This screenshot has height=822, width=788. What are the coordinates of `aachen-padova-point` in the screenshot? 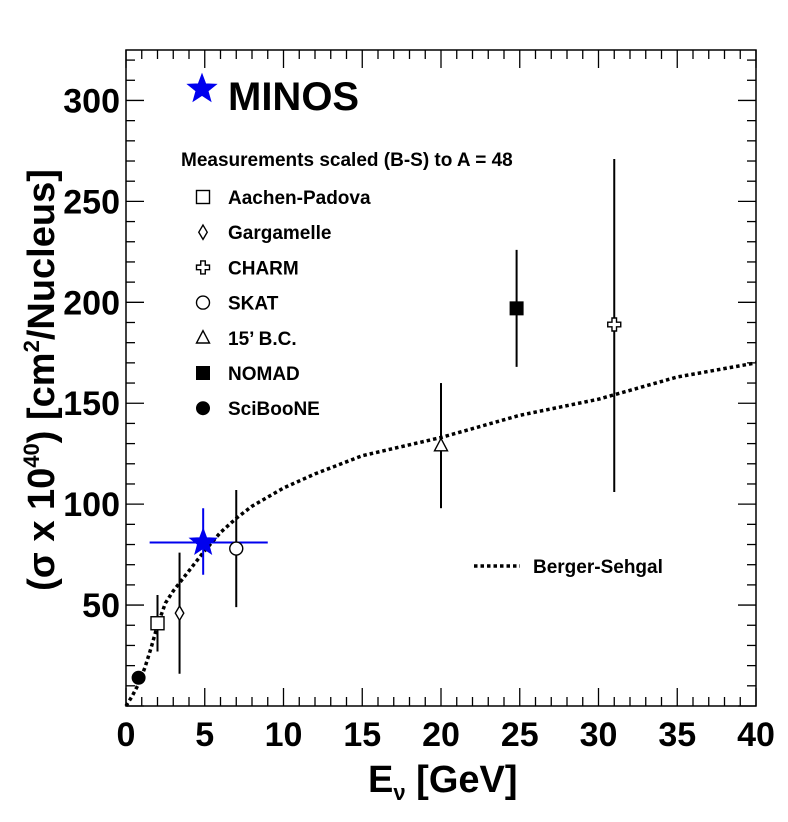 It's located at (157, 623).